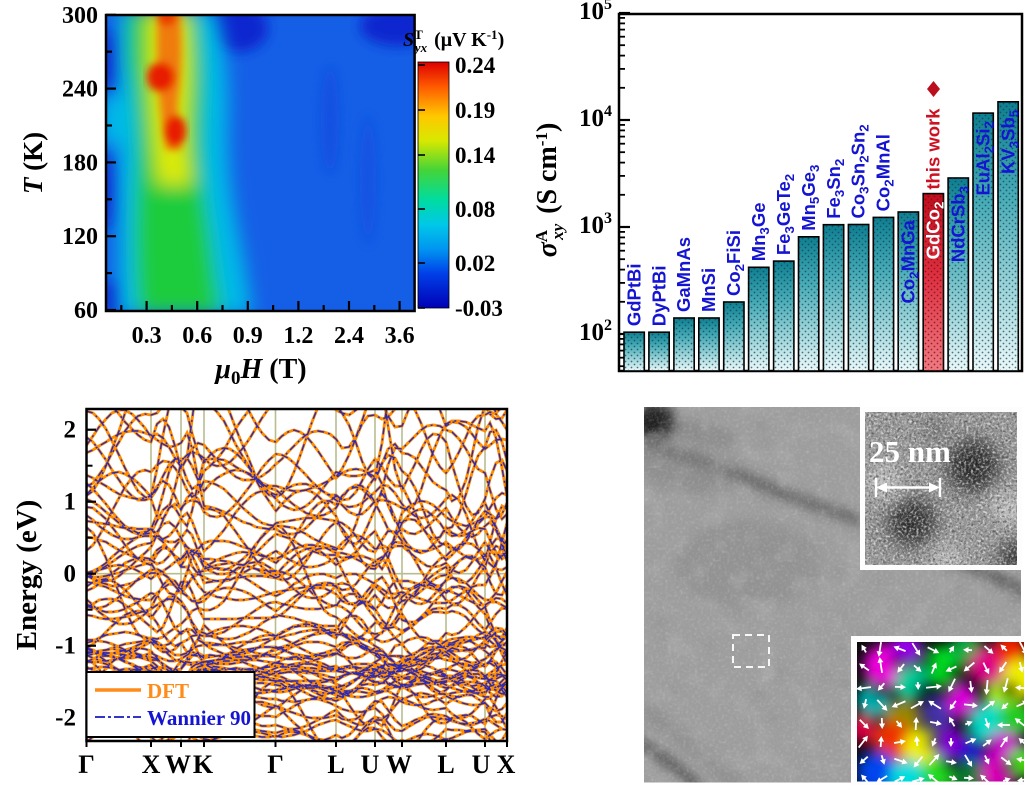  What do you see at coordinates (475, 65) in the screenshot?
I see `svg-text: 0.24` at bounding box center [475, 65].